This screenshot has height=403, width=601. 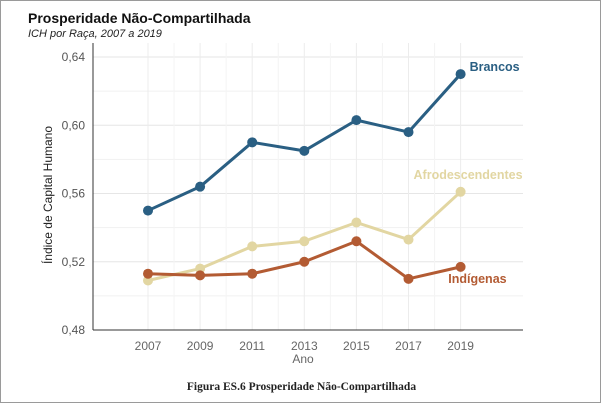 I want to click on x-tick-label: 2007, so click(x=148, y=346).